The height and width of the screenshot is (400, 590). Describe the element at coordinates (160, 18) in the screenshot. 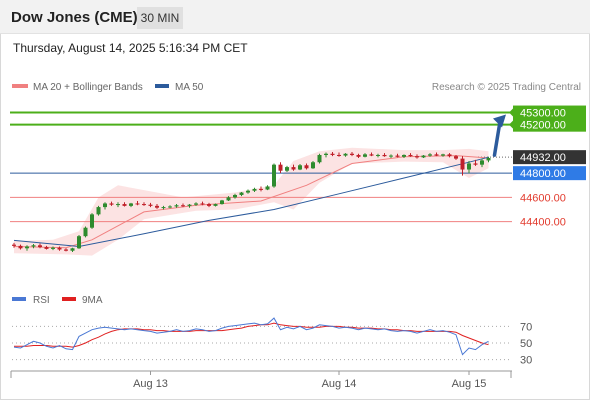

I see `timeframe-button: 30 MIN` at that location.